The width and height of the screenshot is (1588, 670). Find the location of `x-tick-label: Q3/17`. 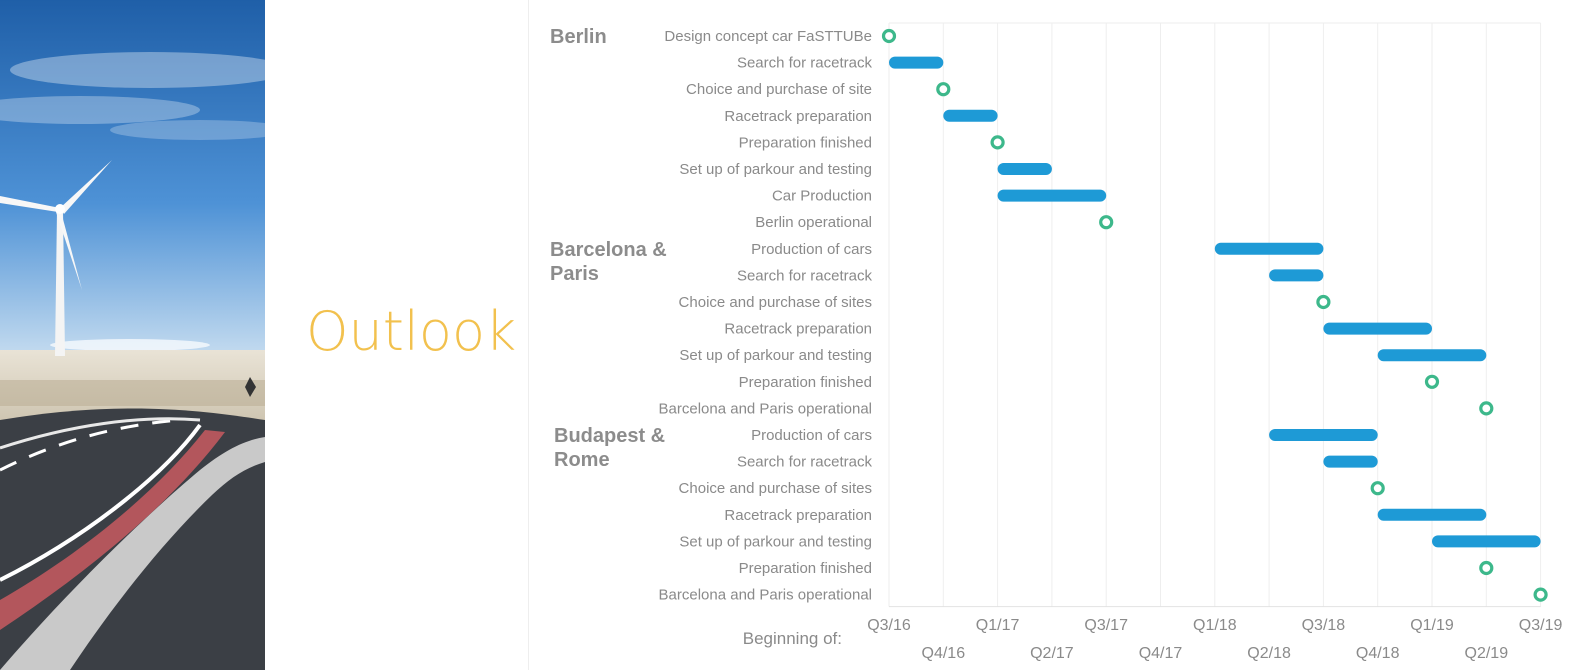

x-tick-label: Q3/17 is located at coordinates (1106, 625).